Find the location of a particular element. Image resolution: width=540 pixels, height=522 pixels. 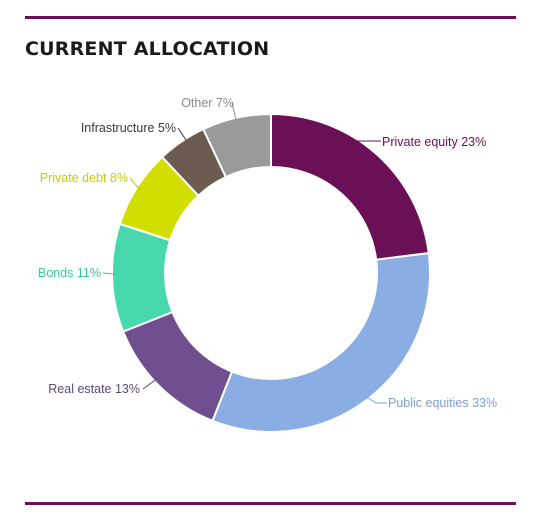

slice-label-bonds: Bonds 11% is located at coordinates (69, 273).